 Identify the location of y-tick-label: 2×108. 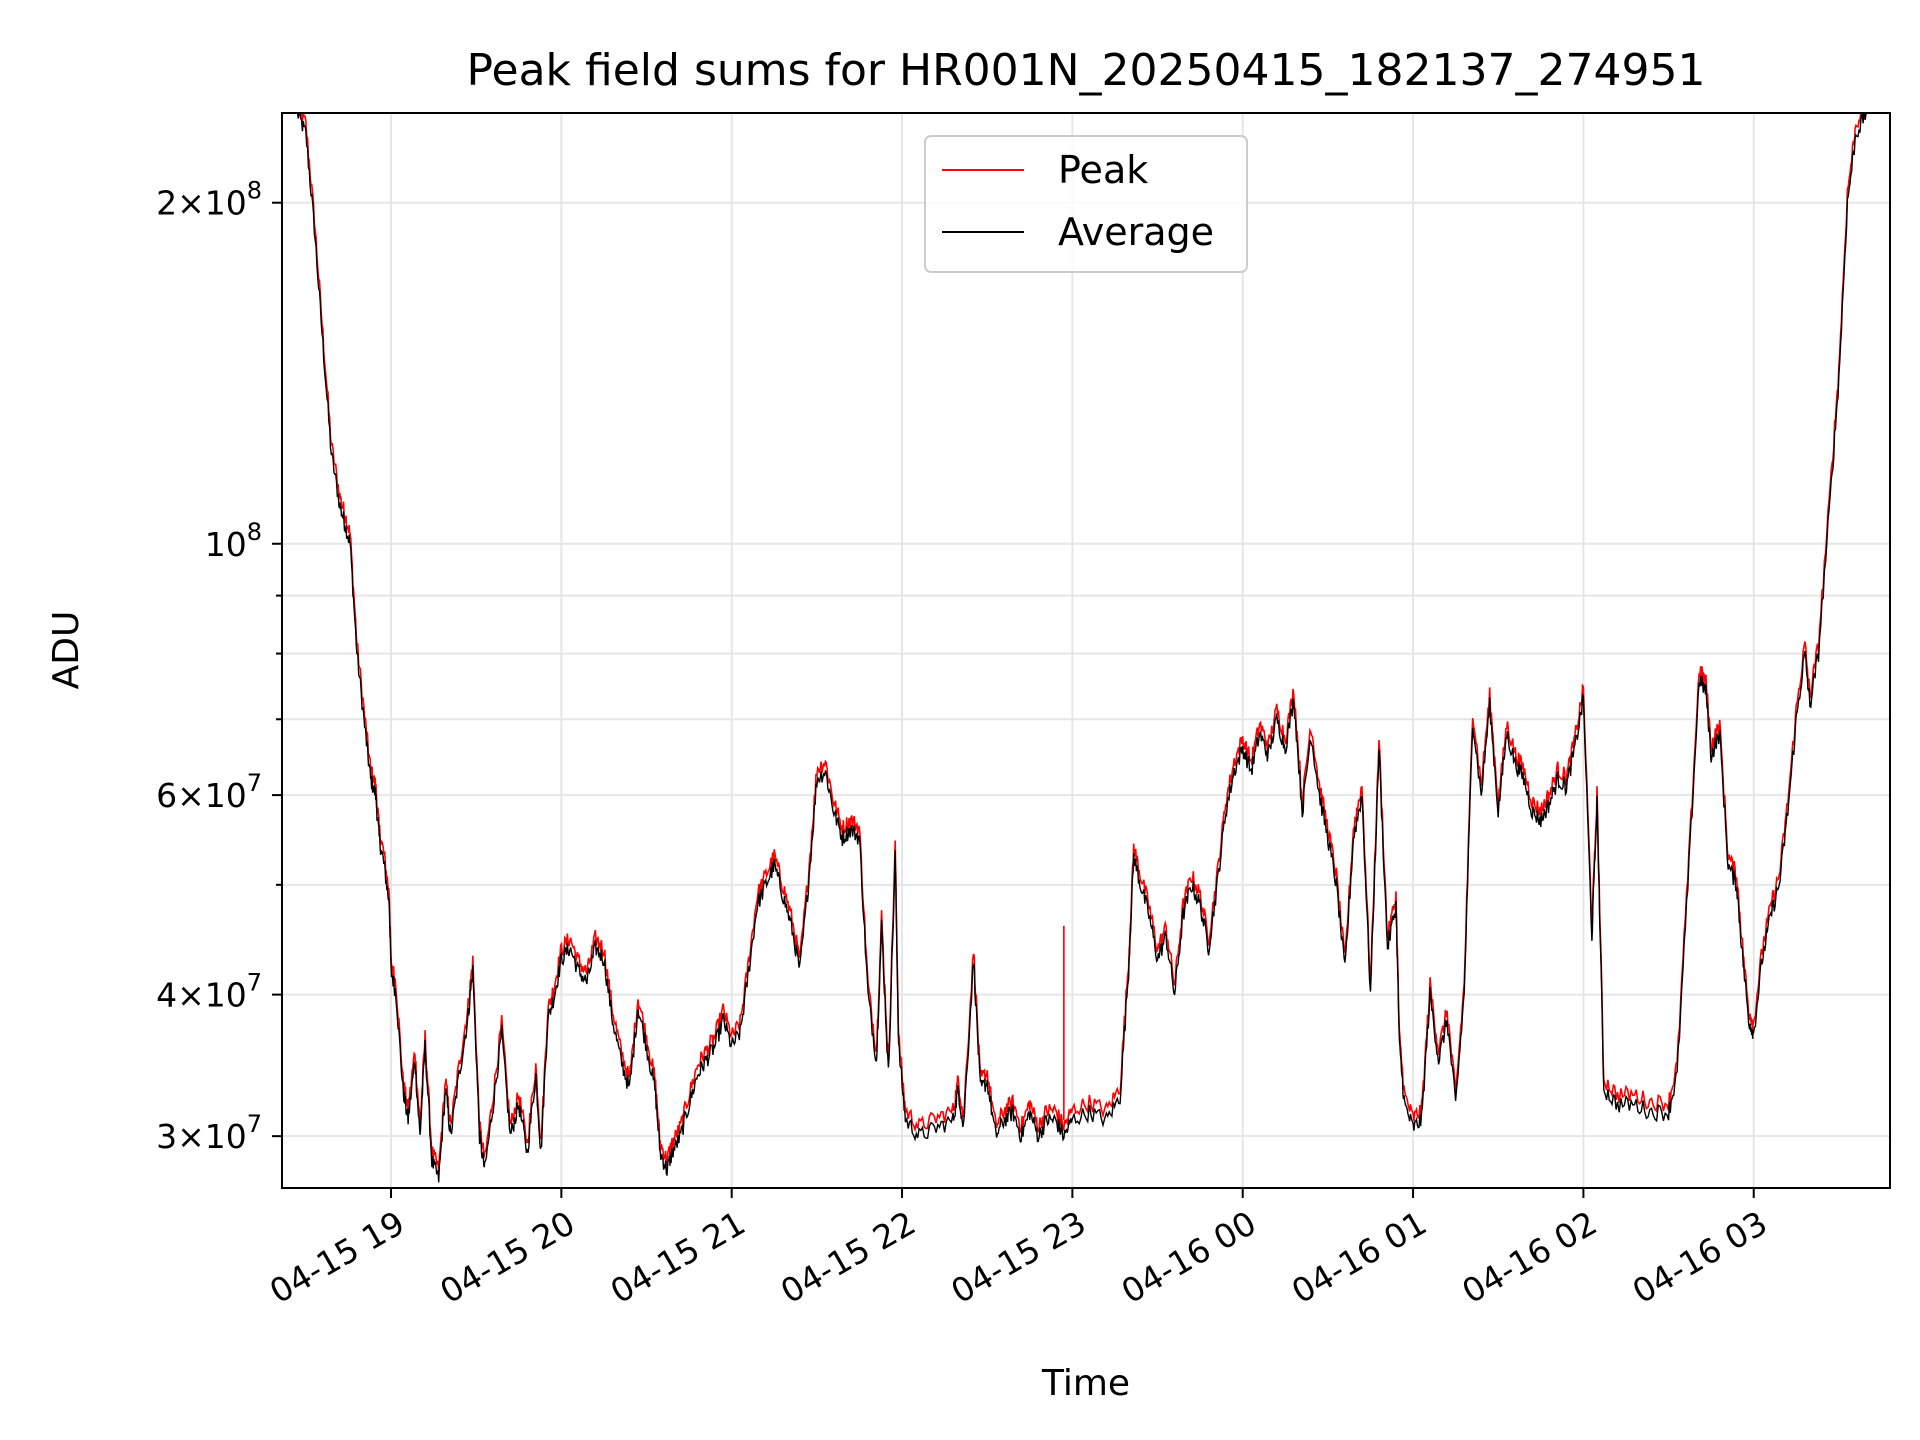
(209, 200).